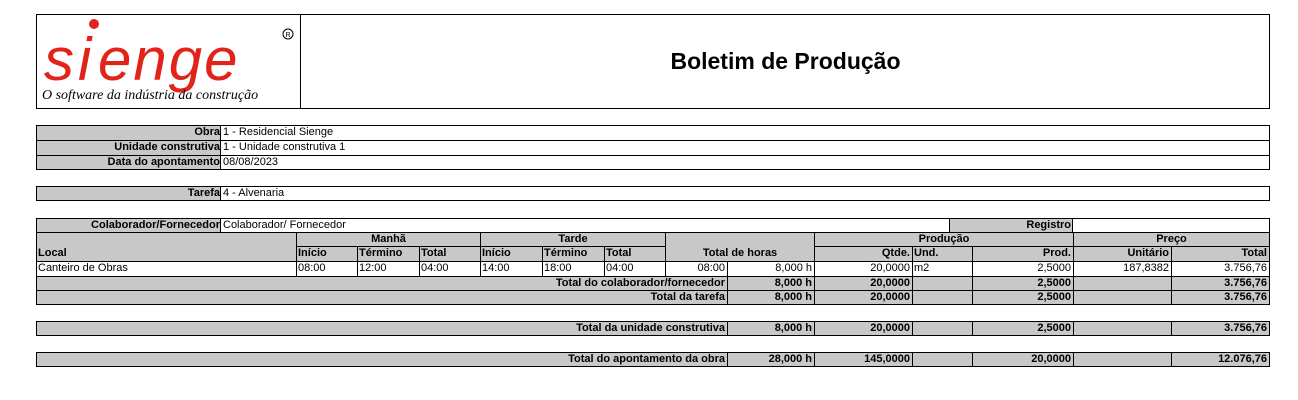  What do you see at coordinates (60, 59) in the screenshot?
I see `svg-text: s` at bounding box center [60, 59].